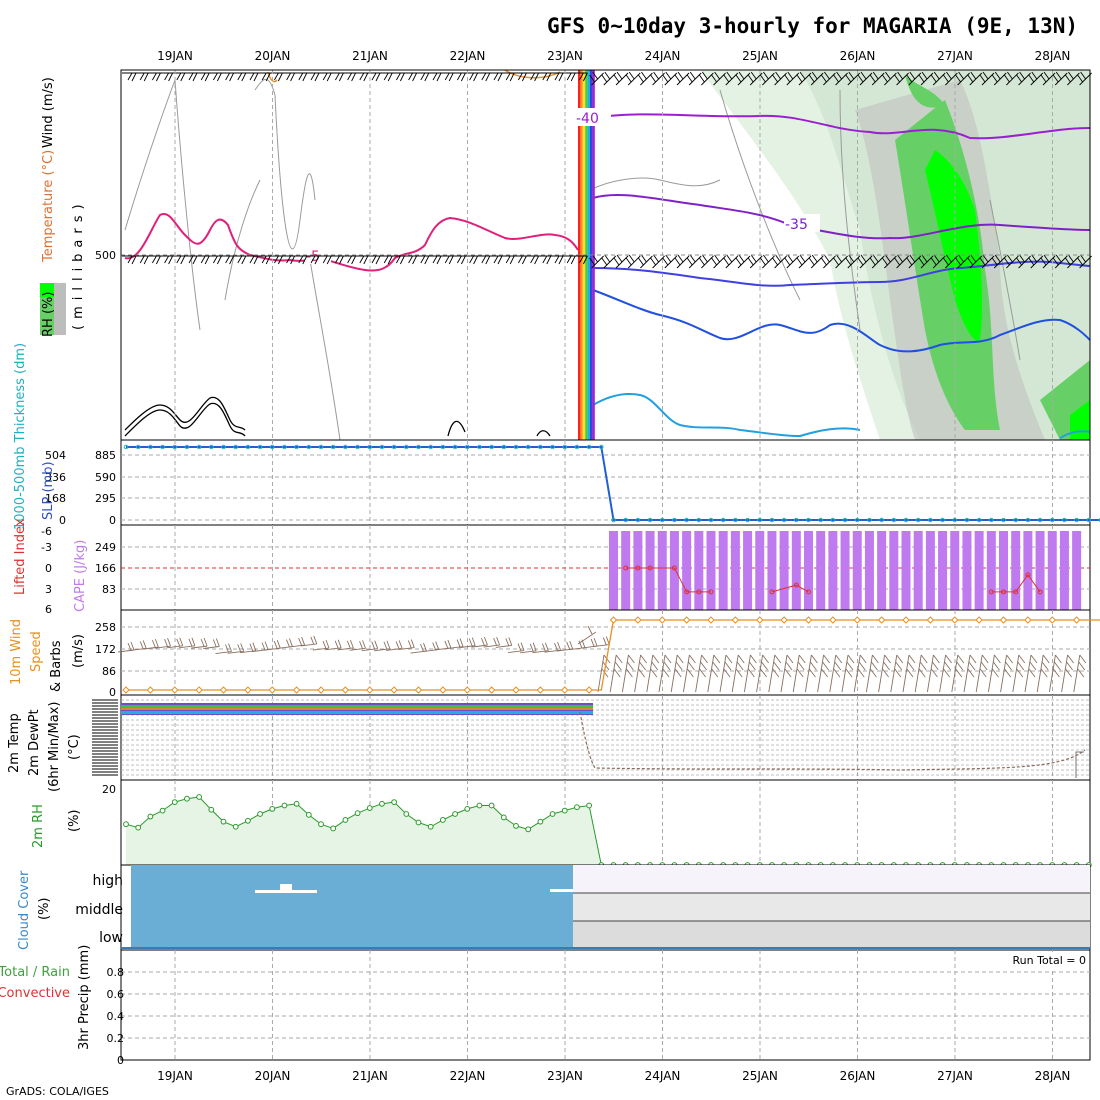  What do you see at coordinates (48, 568) in the screenshot?
I see `li-tick: 0` at bounding box center [48, 568].